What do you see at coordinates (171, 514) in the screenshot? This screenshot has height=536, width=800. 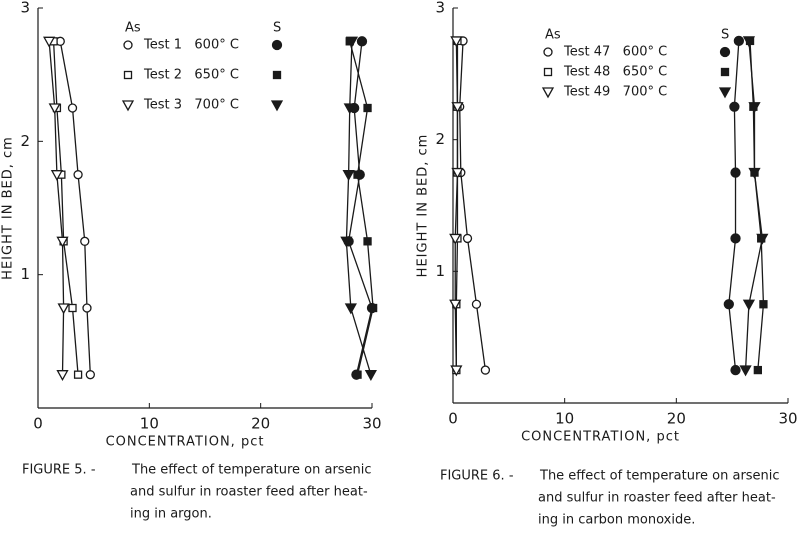 I see `caption-line: ing in argon.` at bounding box center [171, 514].